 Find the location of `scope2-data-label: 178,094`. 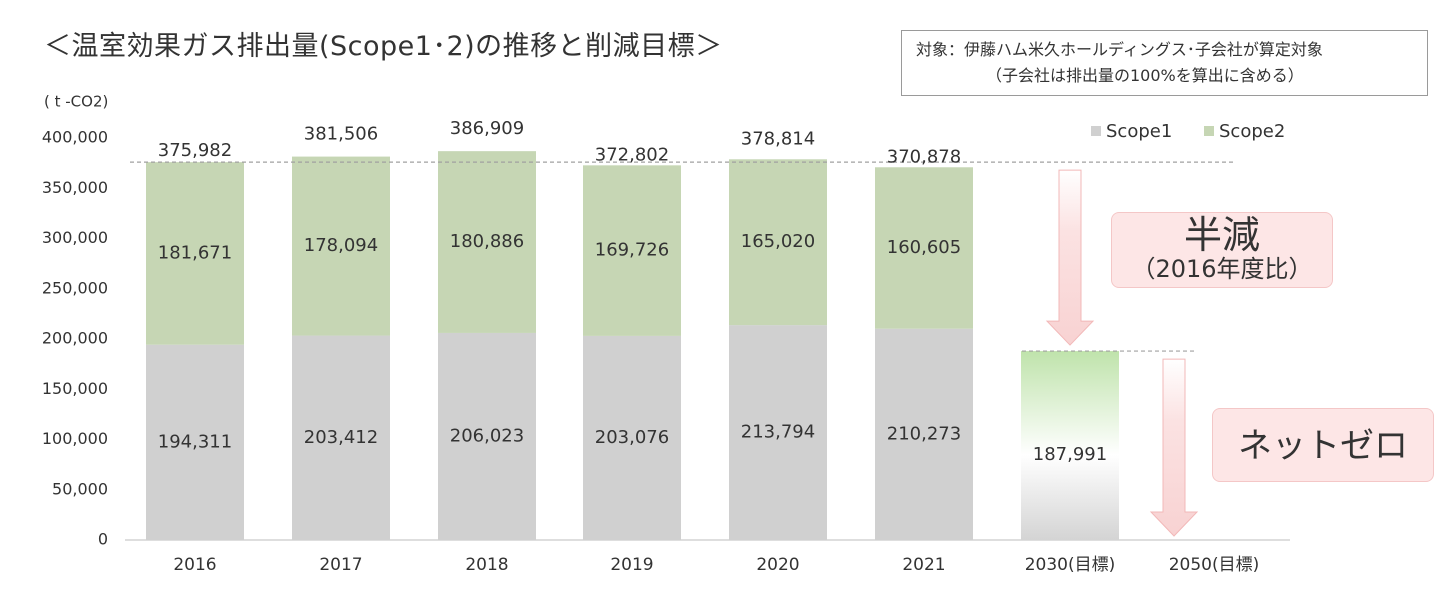

scope2-data-label: 178,094 is located at coordinates (341, 245).